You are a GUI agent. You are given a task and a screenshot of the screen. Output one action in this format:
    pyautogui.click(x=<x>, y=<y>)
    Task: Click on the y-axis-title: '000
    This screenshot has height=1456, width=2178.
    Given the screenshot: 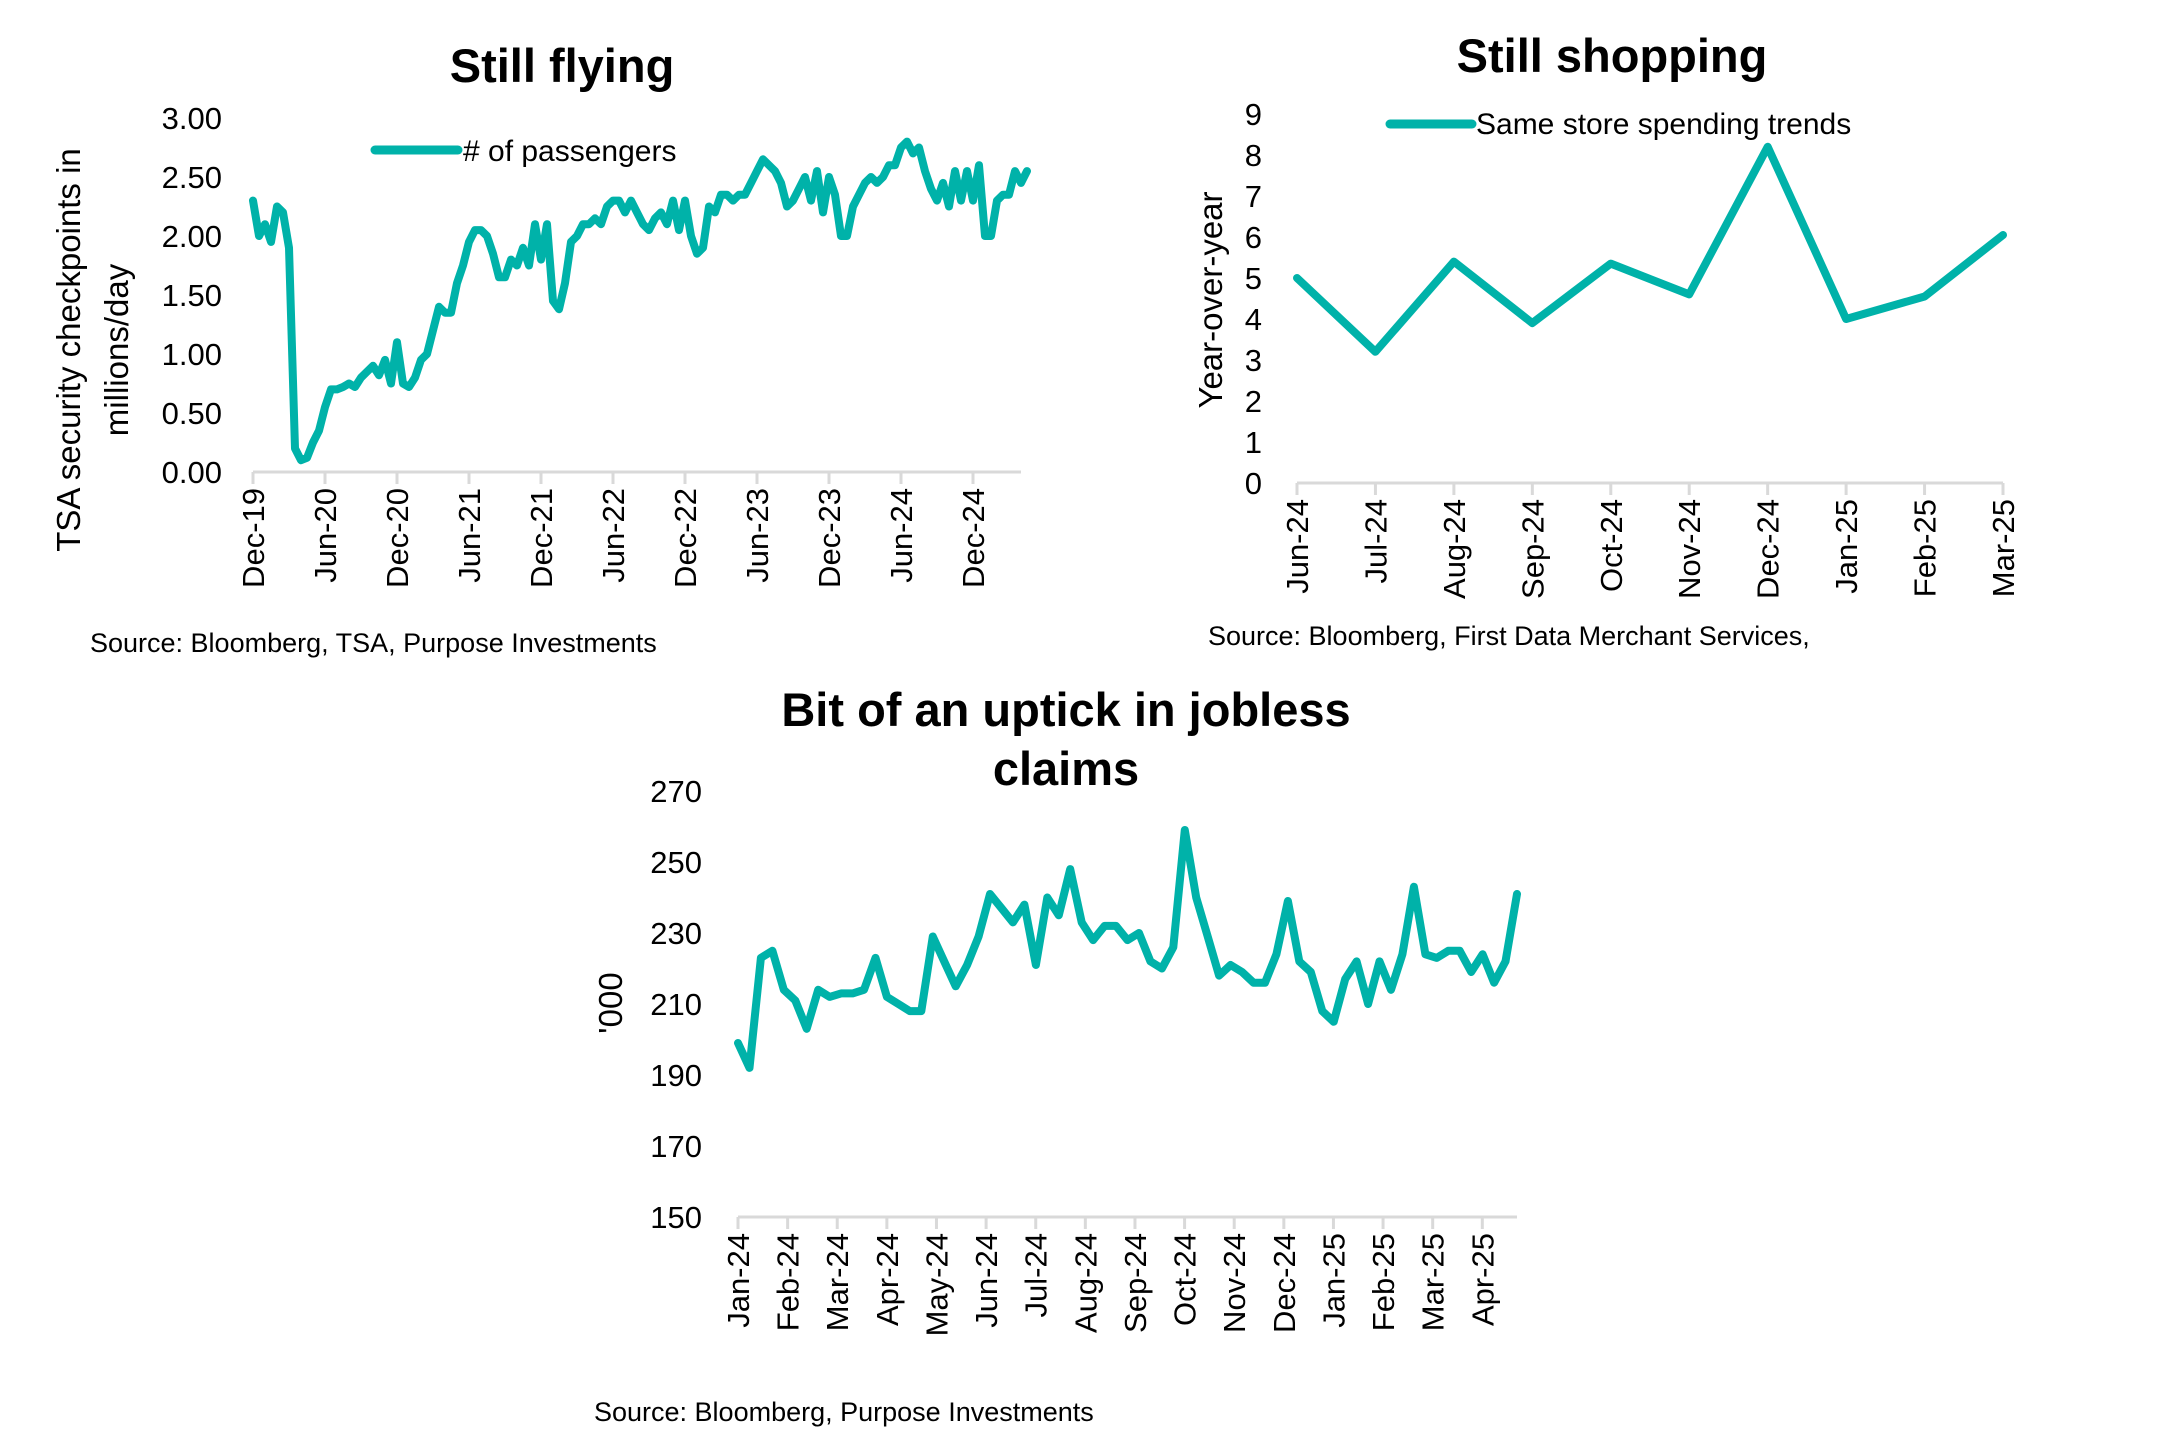 What is the action you would take?
    pyautogui.click(x=610, y=1002)
    